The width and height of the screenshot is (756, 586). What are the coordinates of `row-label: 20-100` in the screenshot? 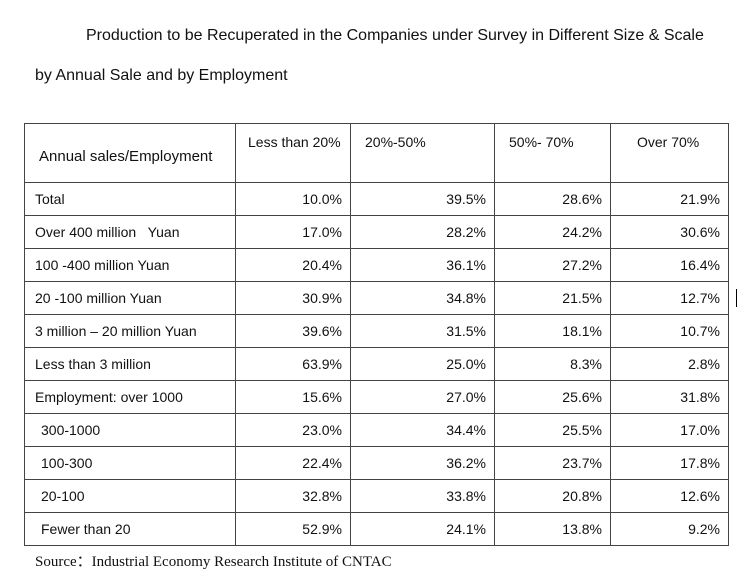 It's located at (130, 496).